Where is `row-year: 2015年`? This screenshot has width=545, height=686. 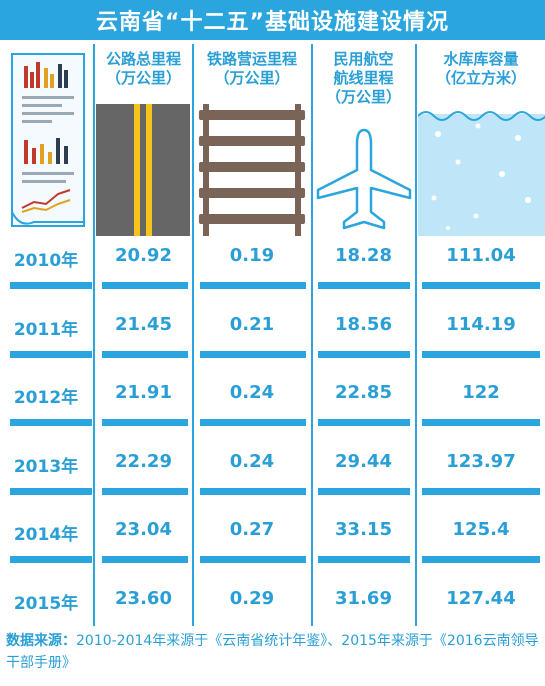
row-year: 2015年 is located at coordinates (46, 603).